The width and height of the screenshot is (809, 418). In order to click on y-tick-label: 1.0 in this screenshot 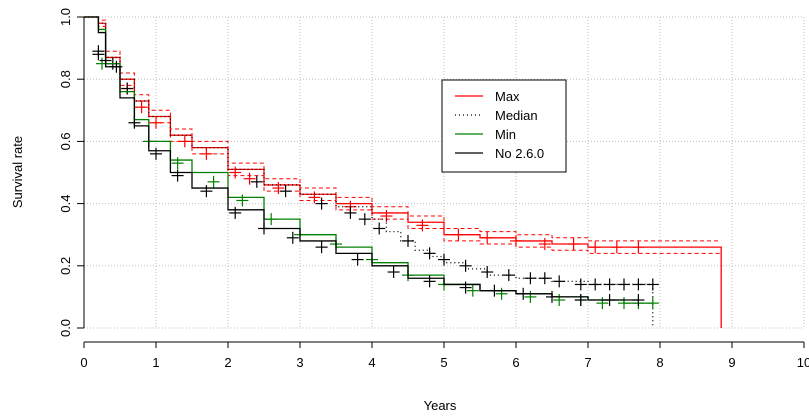, I will do `click(65, 17)`.